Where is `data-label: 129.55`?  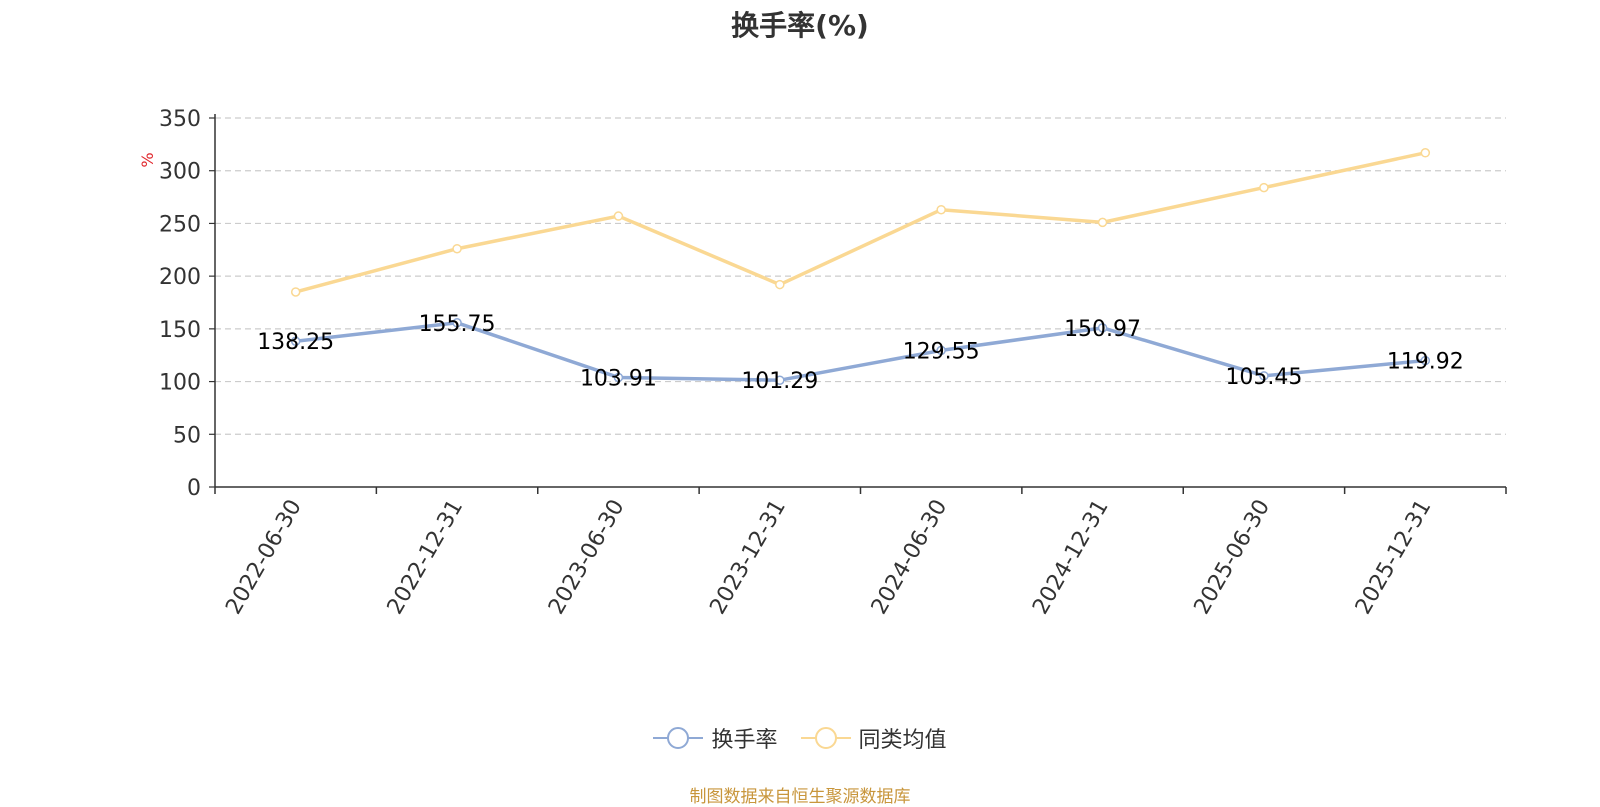 data-label: 129.55 is located at coordinates (941, 351).